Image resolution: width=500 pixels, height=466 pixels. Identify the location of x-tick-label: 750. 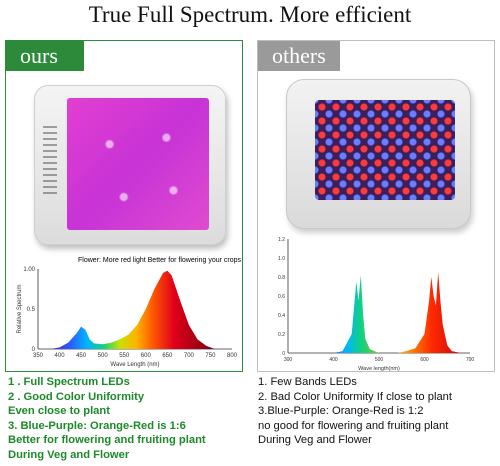
(210, 356).